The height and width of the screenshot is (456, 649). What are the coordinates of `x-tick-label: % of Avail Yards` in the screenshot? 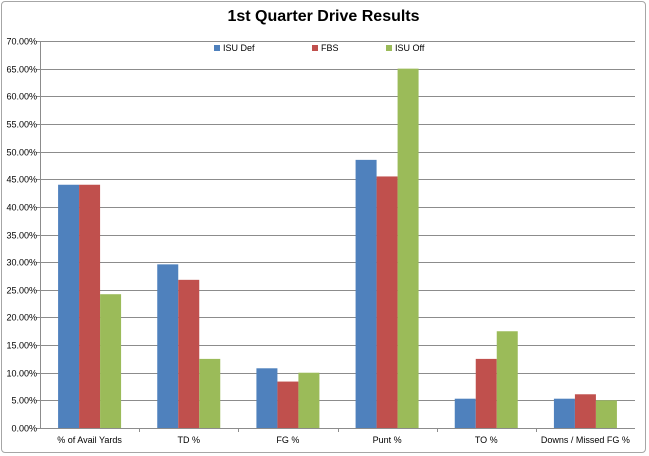 It's located at (89, 440).